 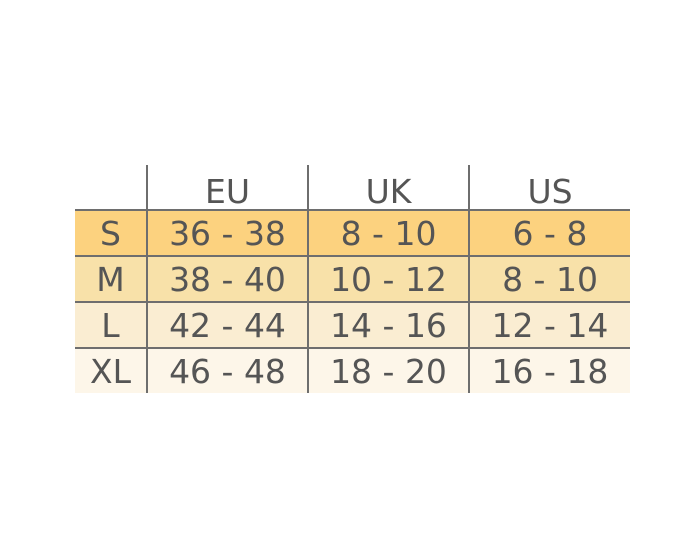 I want to click on table-row: M 38 - 40 10 - 12 8 - 10, so click(x=352, y=278).